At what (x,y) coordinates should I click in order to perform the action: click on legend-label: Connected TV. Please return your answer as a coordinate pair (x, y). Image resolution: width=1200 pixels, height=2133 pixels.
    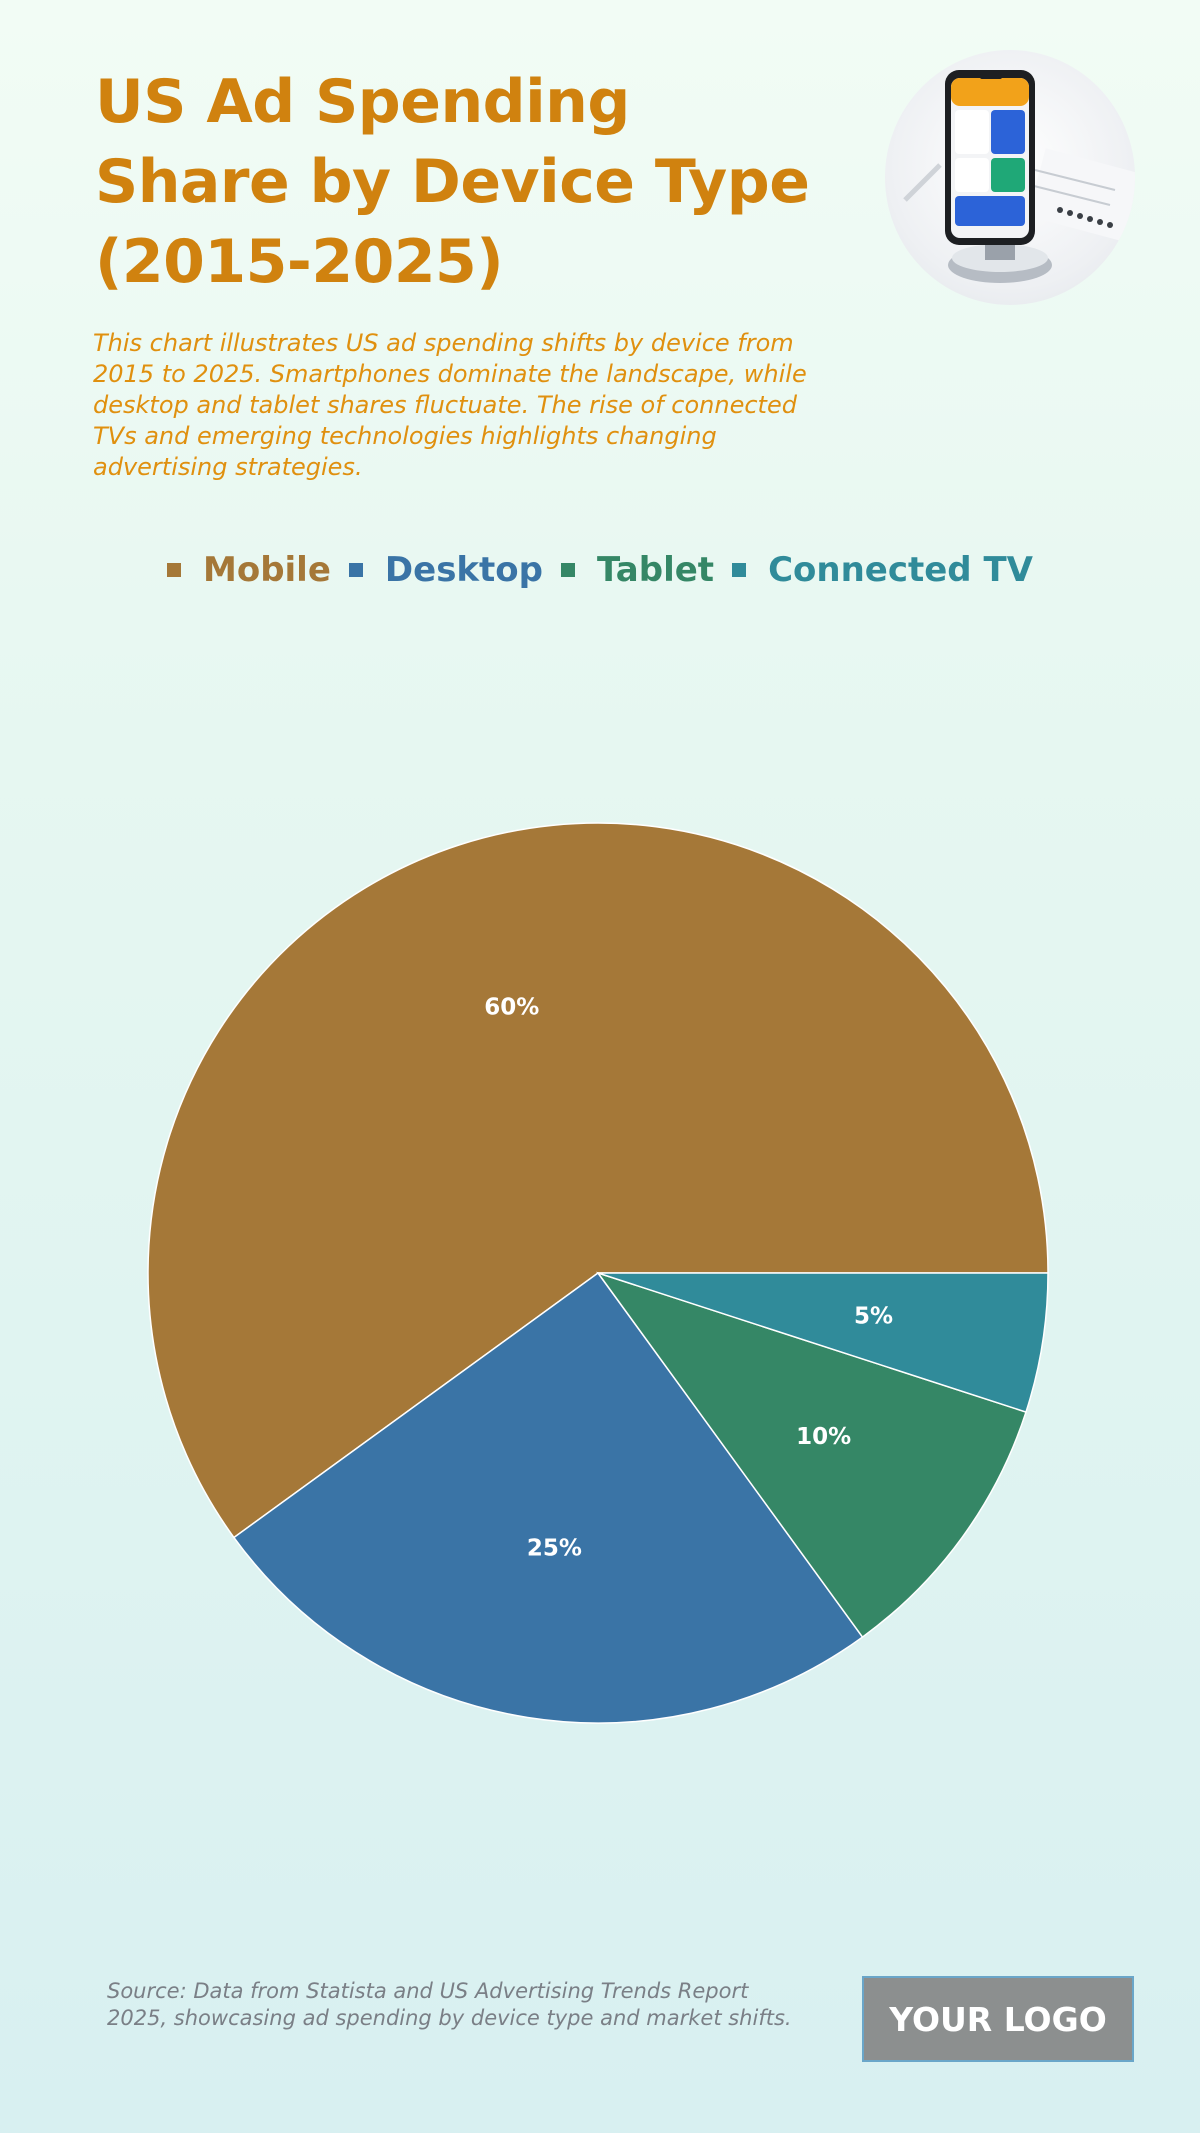
    Looking at the image, I should click on (900, 570).